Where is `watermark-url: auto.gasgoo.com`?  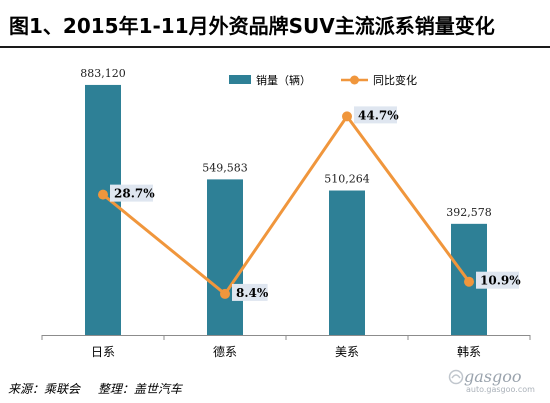 watermark-url: auto.gasgoo.com is located at coordinates (500, 389).